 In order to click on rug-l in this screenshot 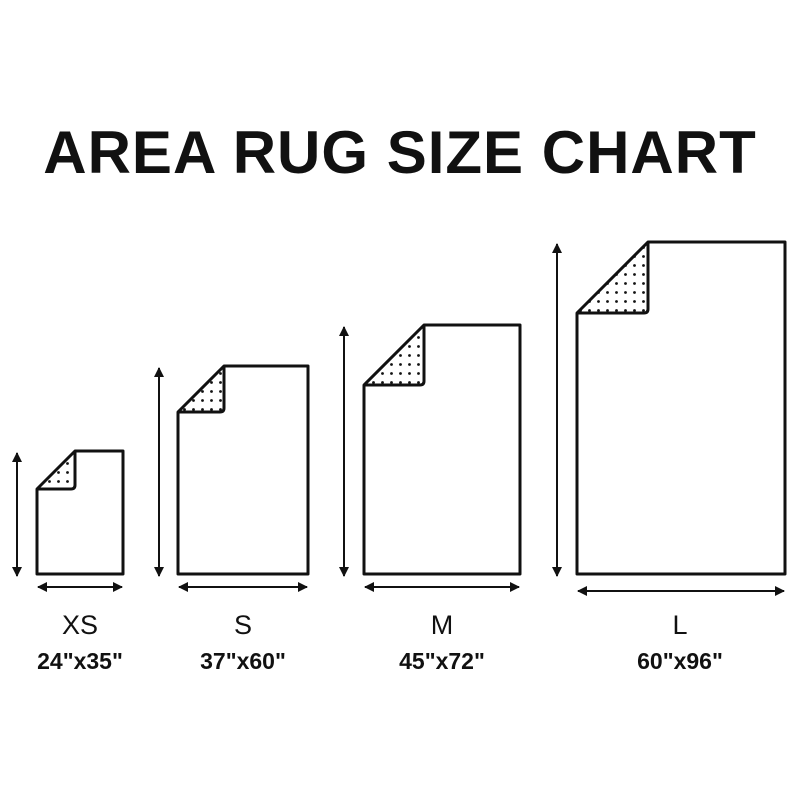, I will do `click(669, 418)`.